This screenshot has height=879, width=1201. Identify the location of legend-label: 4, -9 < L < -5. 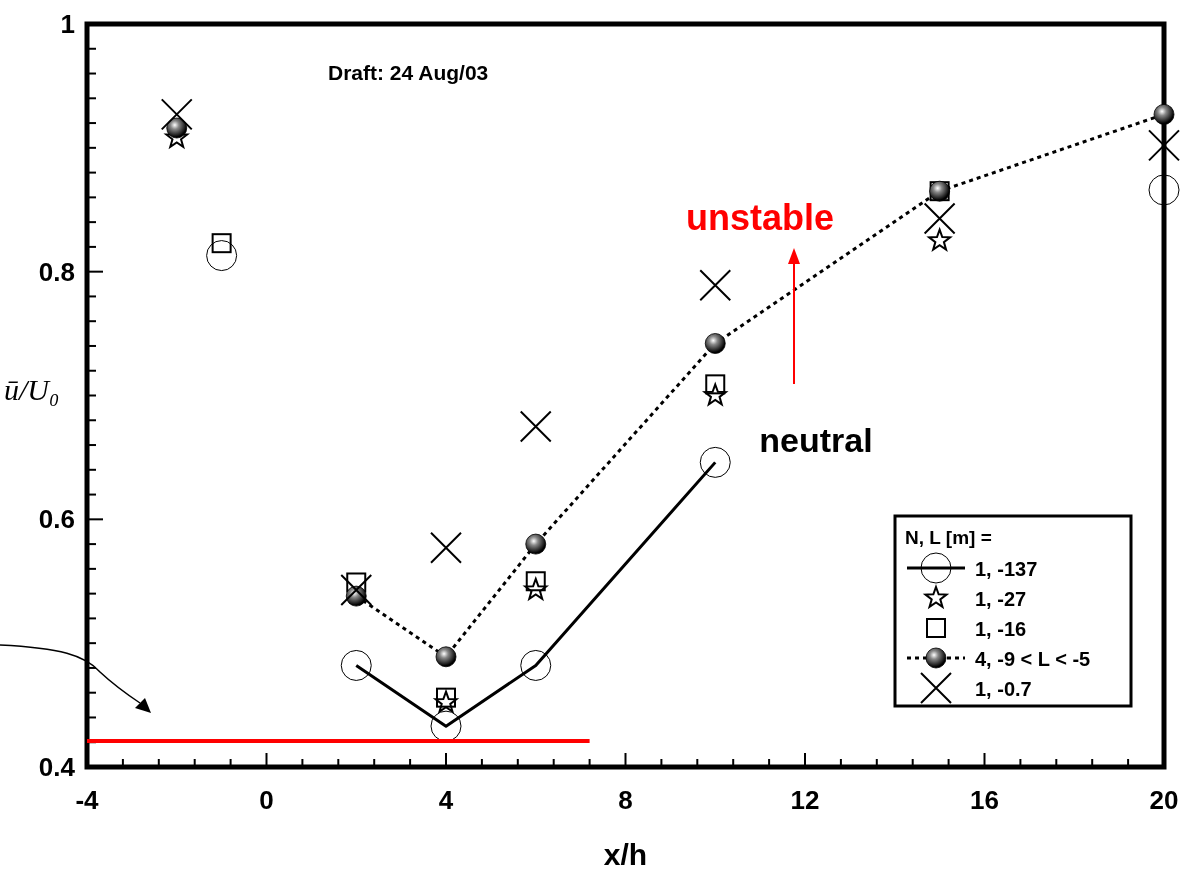
(1033, 659).